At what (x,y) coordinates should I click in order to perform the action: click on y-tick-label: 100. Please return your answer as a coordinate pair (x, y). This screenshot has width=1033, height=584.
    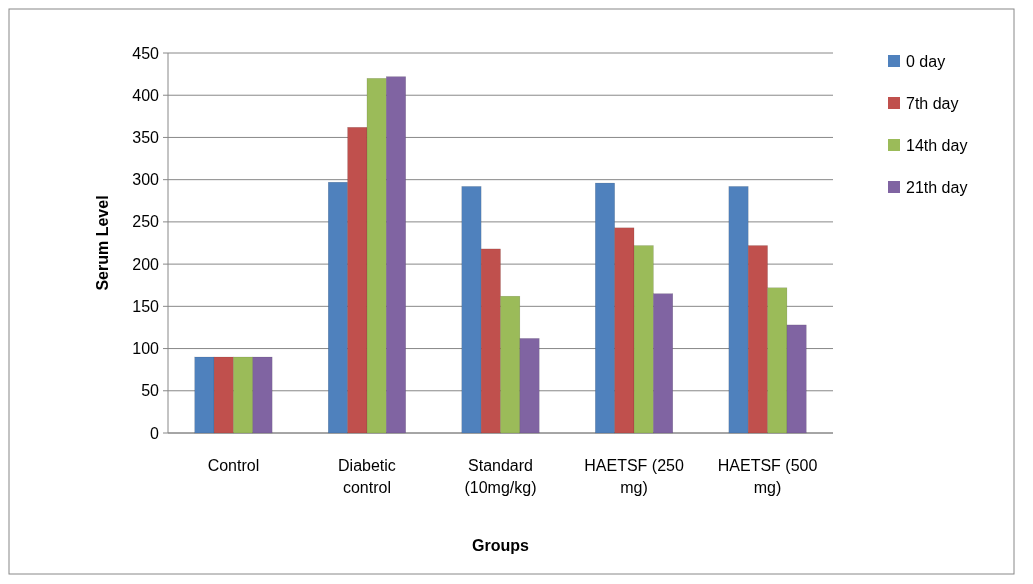
    Looking at the image, I should click on (146, 349).